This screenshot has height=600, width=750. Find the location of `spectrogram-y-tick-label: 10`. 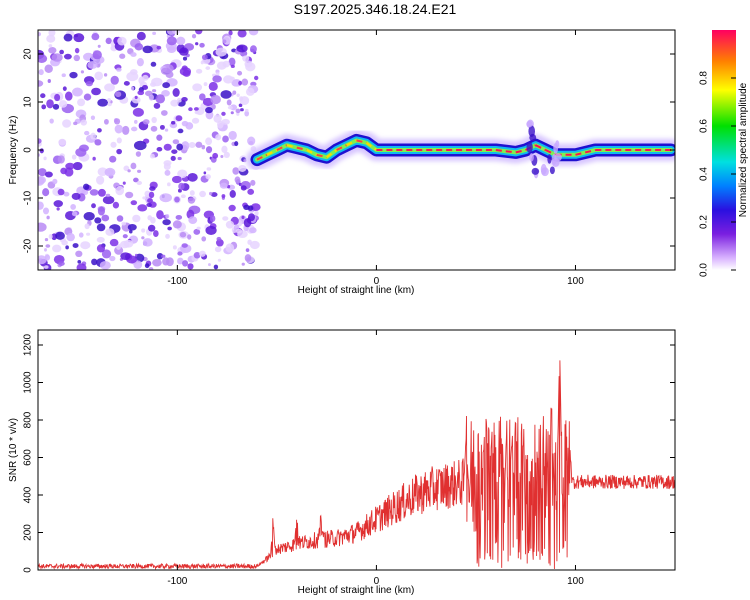

spectrogram-y-tick-label: 10 is located at coordinates (28, 102).